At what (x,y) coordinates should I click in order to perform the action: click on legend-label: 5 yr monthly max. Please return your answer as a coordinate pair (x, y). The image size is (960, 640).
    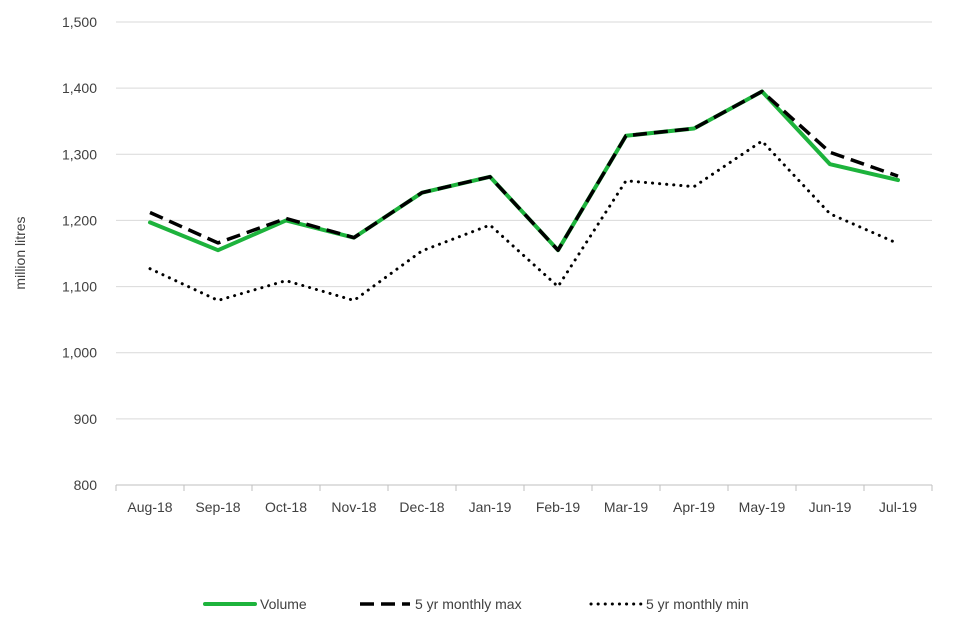
    Looking at the image, I should click on (468, 604).